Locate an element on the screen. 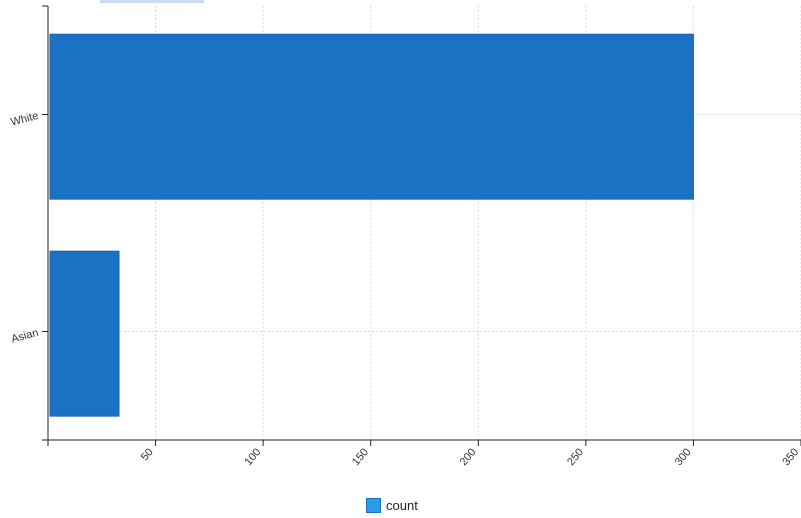 The image size is (801, 518). x-tick-label: 150 is located at coordinates (360, 457).